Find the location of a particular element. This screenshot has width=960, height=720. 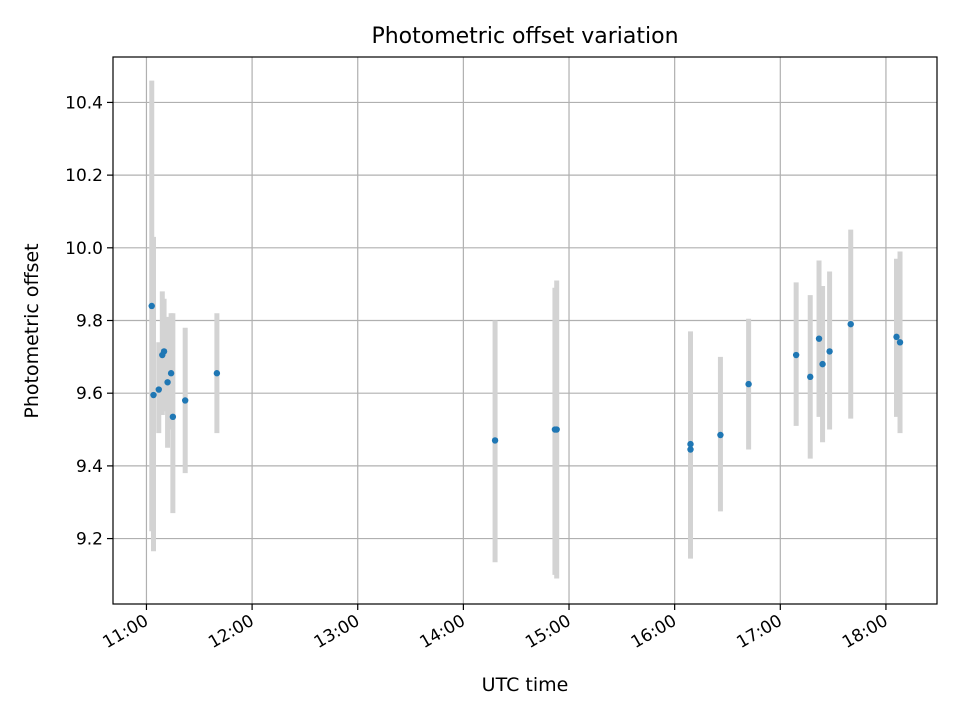

y-tick-label: 10.0 is located at coordinates (84, 249).